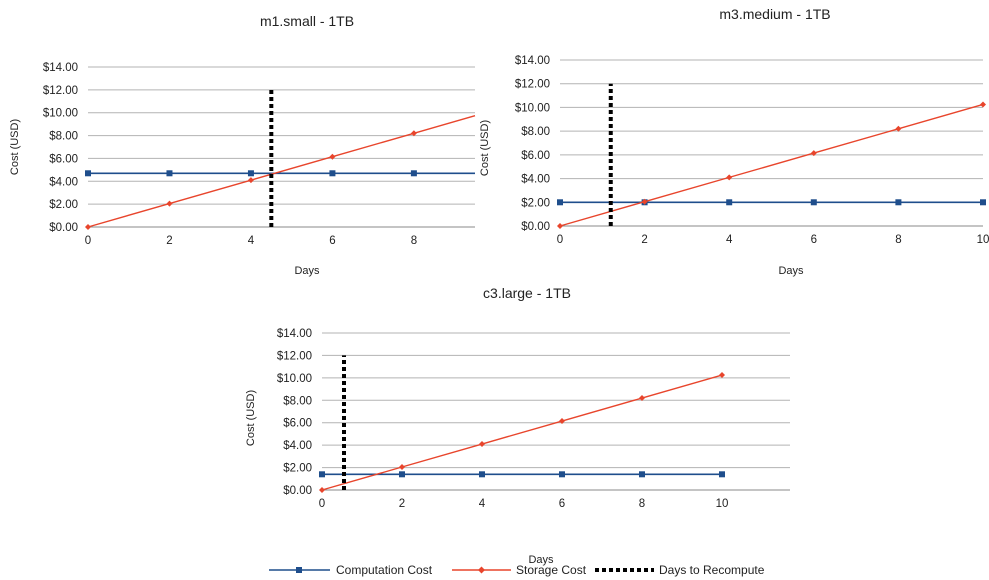 The image size is (989, 580). I want to click on chart-title: c3.large - 1TB, so click(527, 293).